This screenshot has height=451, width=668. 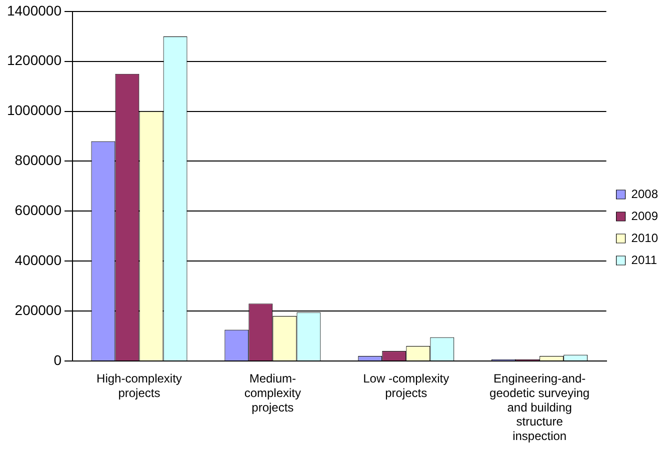 What do you see at coordinates (58, 360) in the screenshot?
I see `y-tick-label: 0` at bounding box center [58, 360].